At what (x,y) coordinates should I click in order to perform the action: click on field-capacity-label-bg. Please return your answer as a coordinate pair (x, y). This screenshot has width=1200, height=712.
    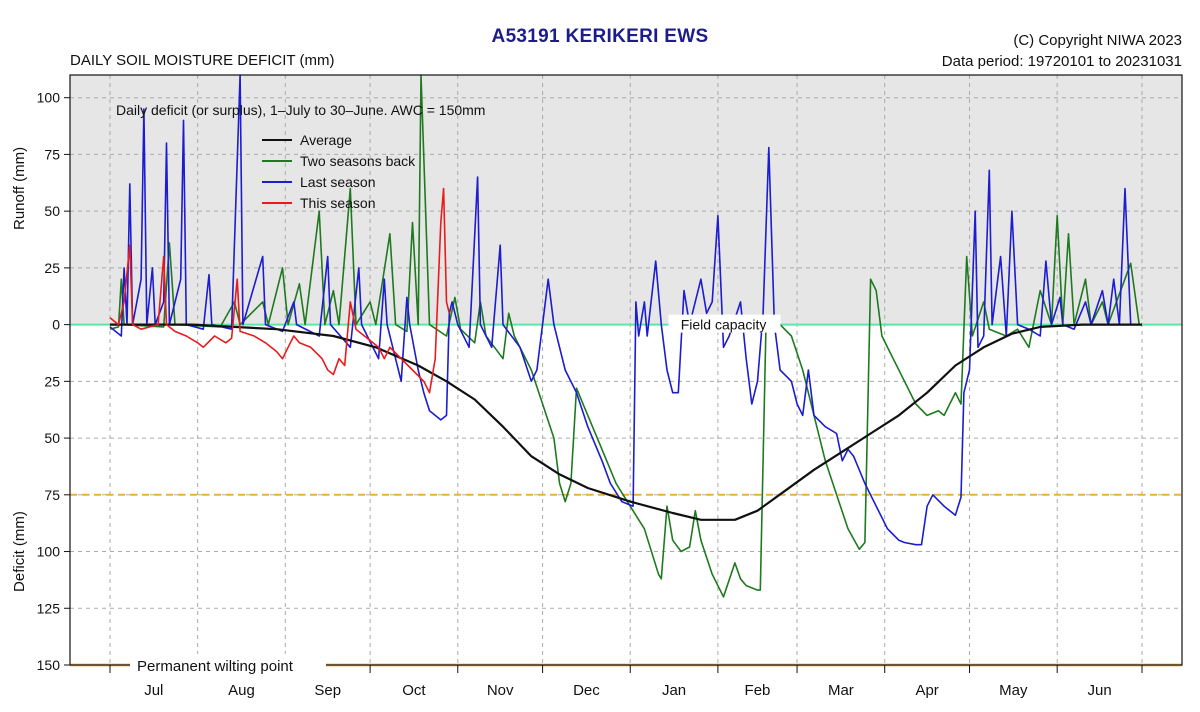
    Looking at the image, I should click on (724, 323).